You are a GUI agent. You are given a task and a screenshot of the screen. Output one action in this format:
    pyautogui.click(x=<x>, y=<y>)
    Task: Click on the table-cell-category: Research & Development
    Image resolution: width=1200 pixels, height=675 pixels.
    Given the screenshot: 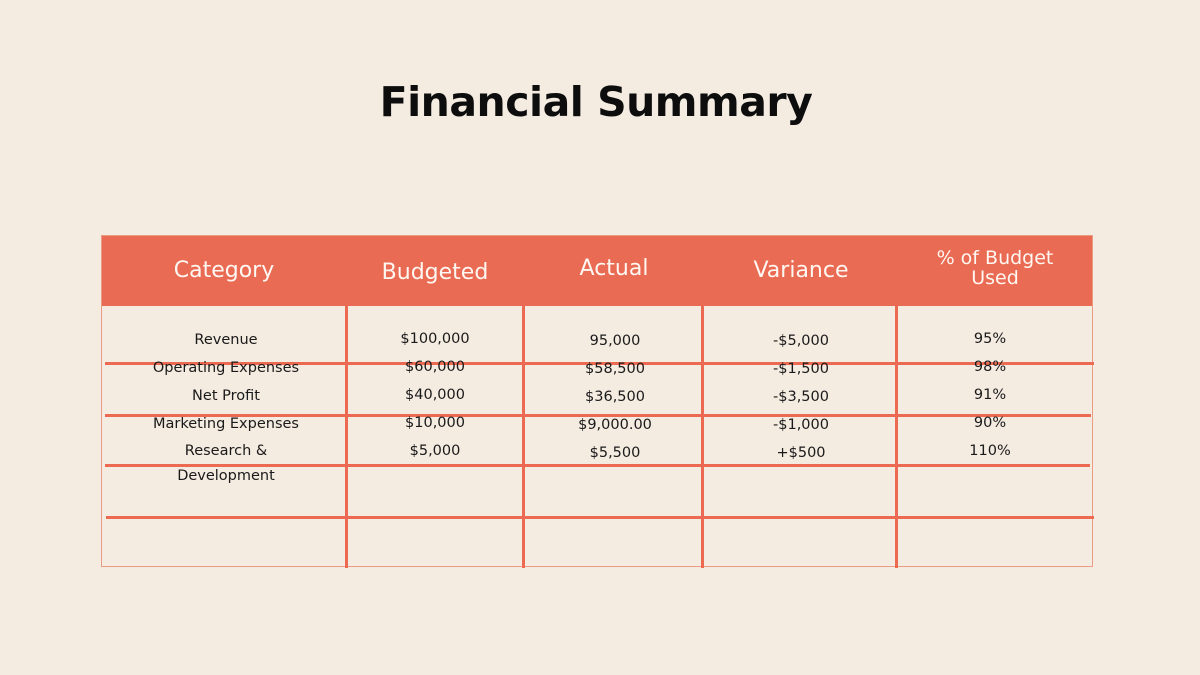 What is the action you would take?
    pyautogui.click(x=226, y=464)
    